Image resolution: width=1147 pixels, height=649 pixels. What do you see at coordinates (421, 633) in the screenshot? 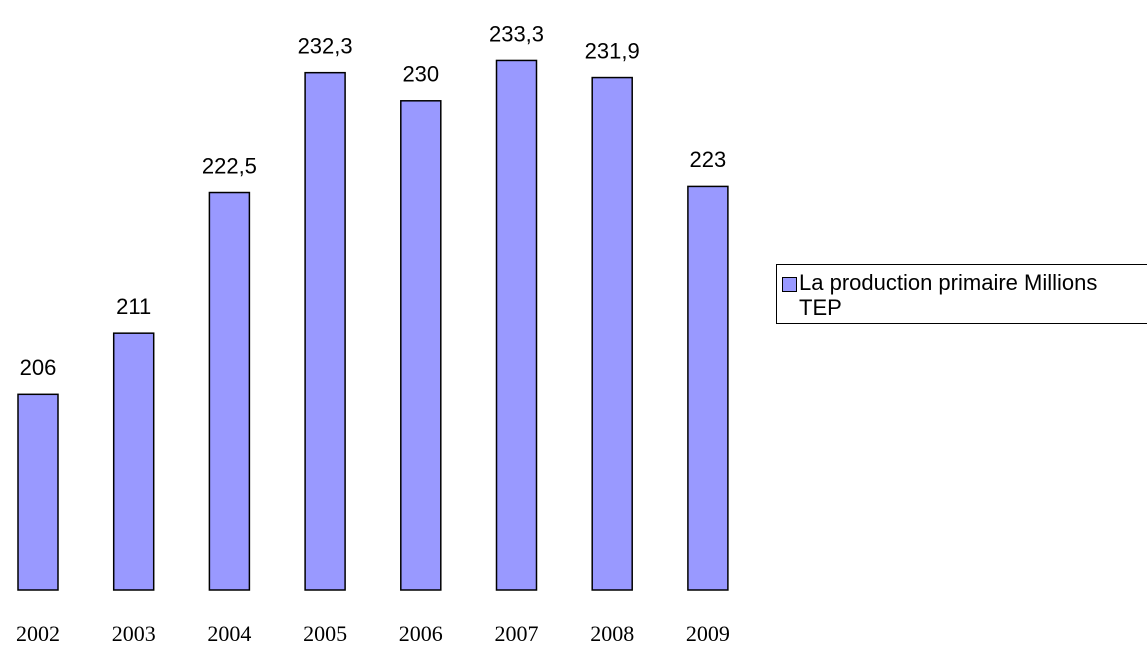
I see `x-tick-label: 2006` at bounding box center [421, 633].